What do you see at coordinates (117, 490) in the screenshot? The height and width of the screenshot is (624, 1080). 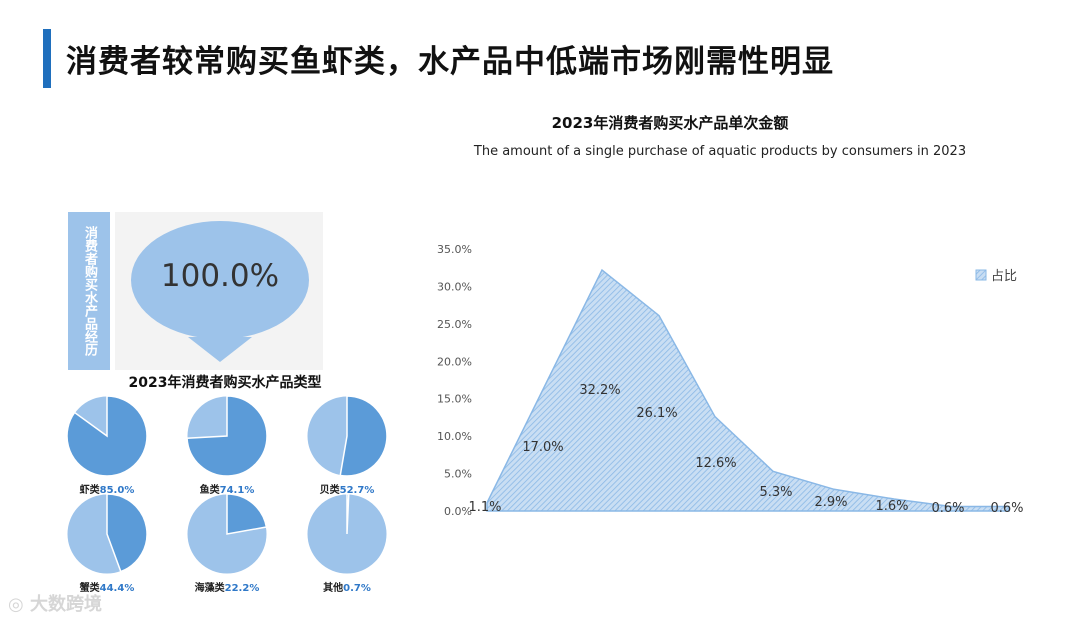 I see `pie-percent: 85.0%` at bounding box center [117, 490].